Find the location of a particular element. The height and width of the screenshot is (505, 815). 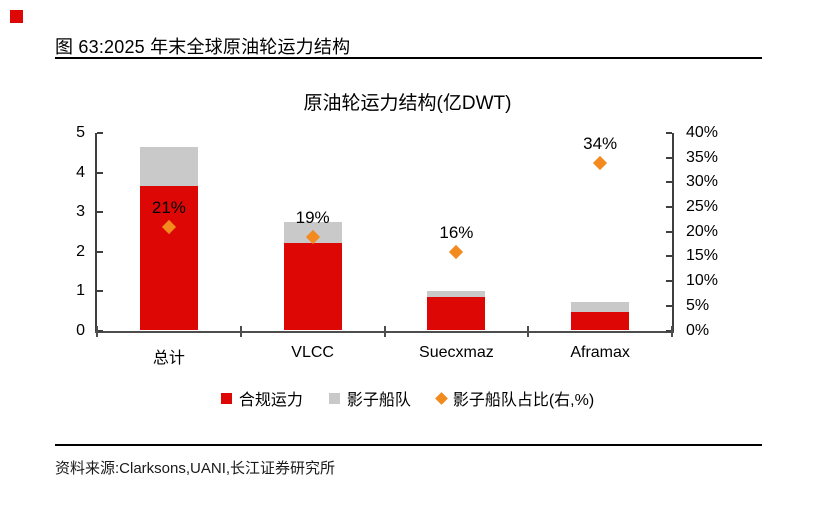

y-axis-right-tick-label: 15% is located at coordinates (702, 256).